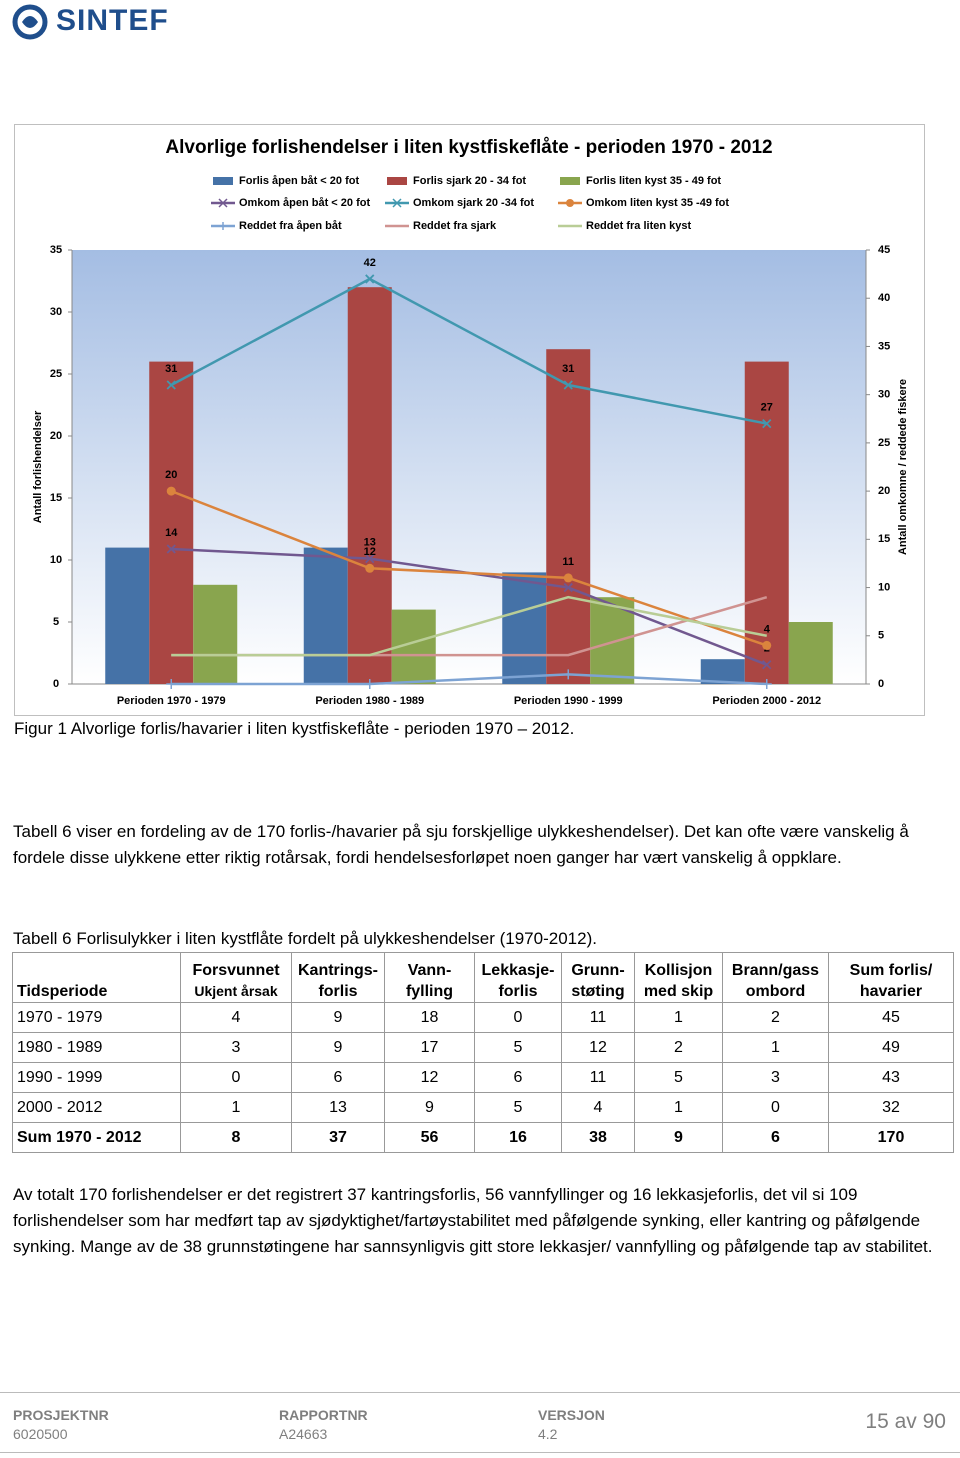 The image size is (960, 1458). I want to click on table-cell: 0, so click(236, 1077).